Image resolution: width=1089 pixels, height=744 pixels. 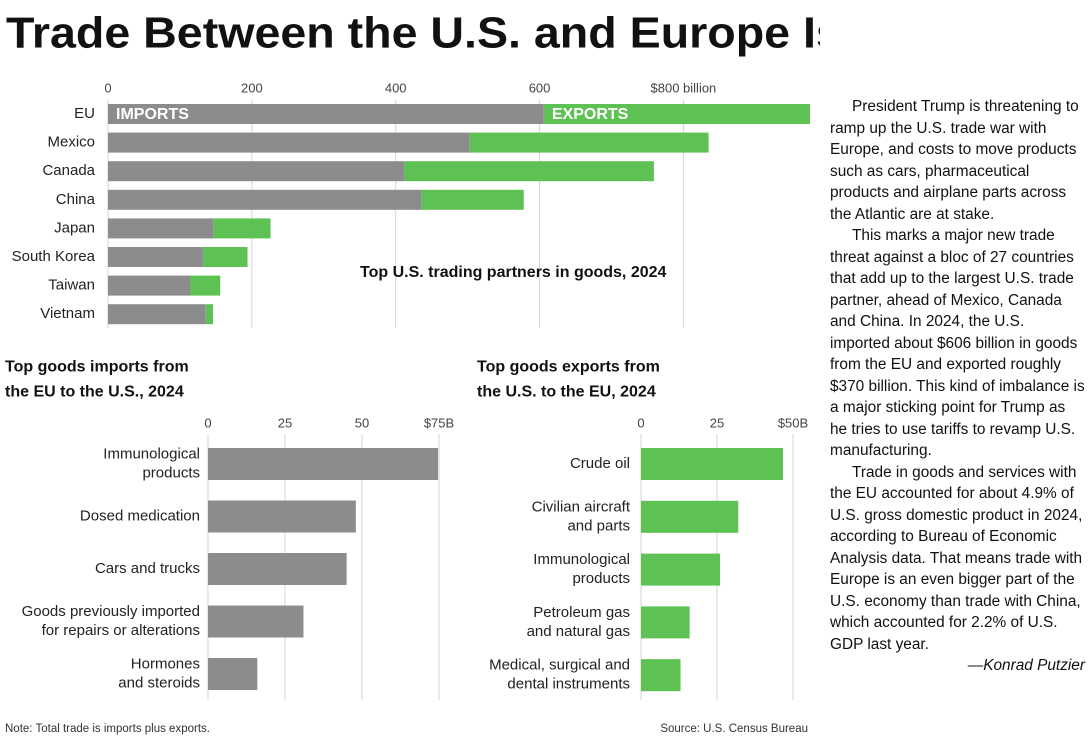 I want to click on x-tick-label: 600, so click(x=540, y=87).